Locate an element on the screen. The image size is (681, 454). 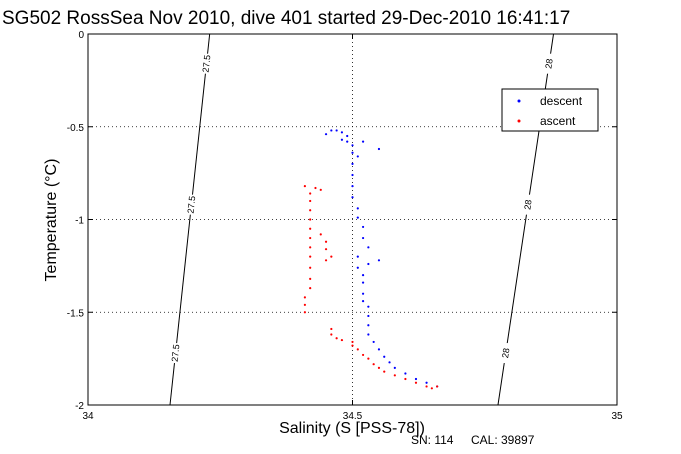
x-tick-label-2: 35 is located at coordinates (617, 416).